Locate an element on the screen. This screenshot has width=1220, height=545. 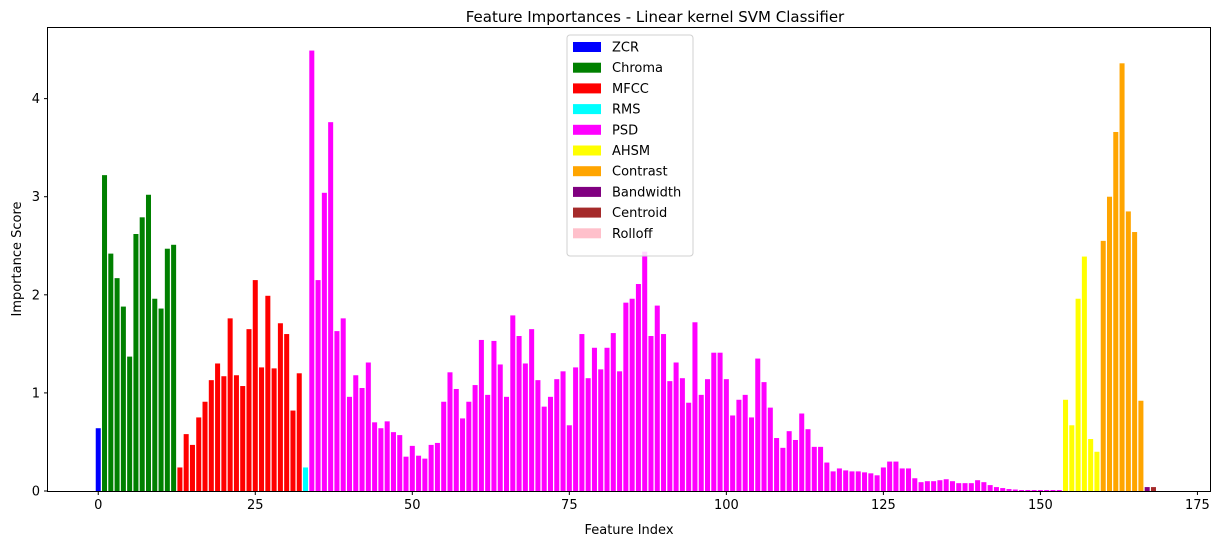
x-tick-label: 100 is located at coordinates (726, 505).